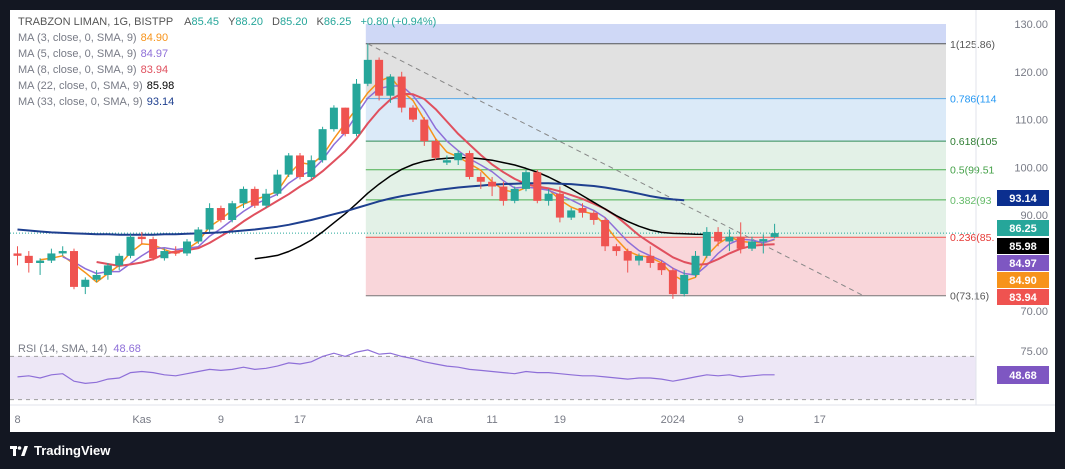 The image size is (1065, 469). Describe the element at coordinates (972, 238) in the screenshot. I see `fib-label-5: 0.236(85.` at that location.